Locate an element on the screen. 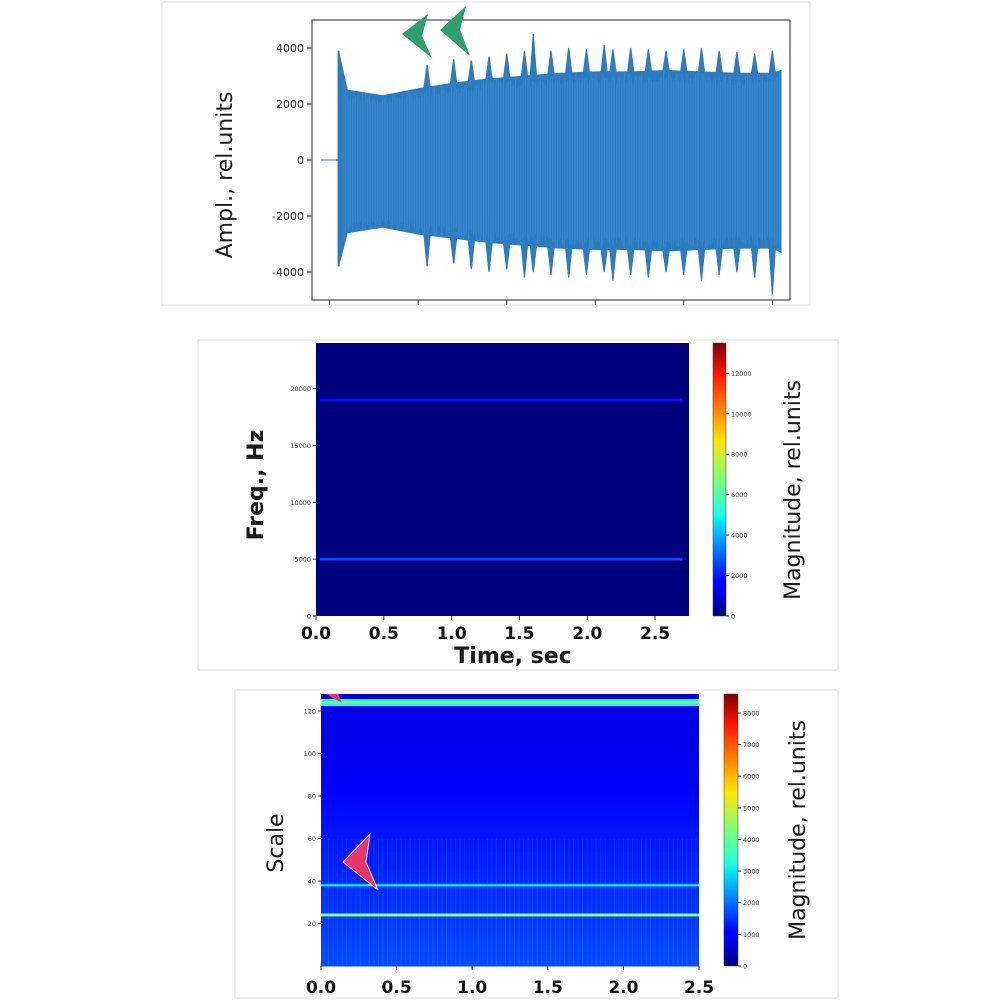 This screenshot has height=1004, width=1000. scalogram-y-ticks: 120 100 80 60 40 20 is located at coordinates (312, 818).